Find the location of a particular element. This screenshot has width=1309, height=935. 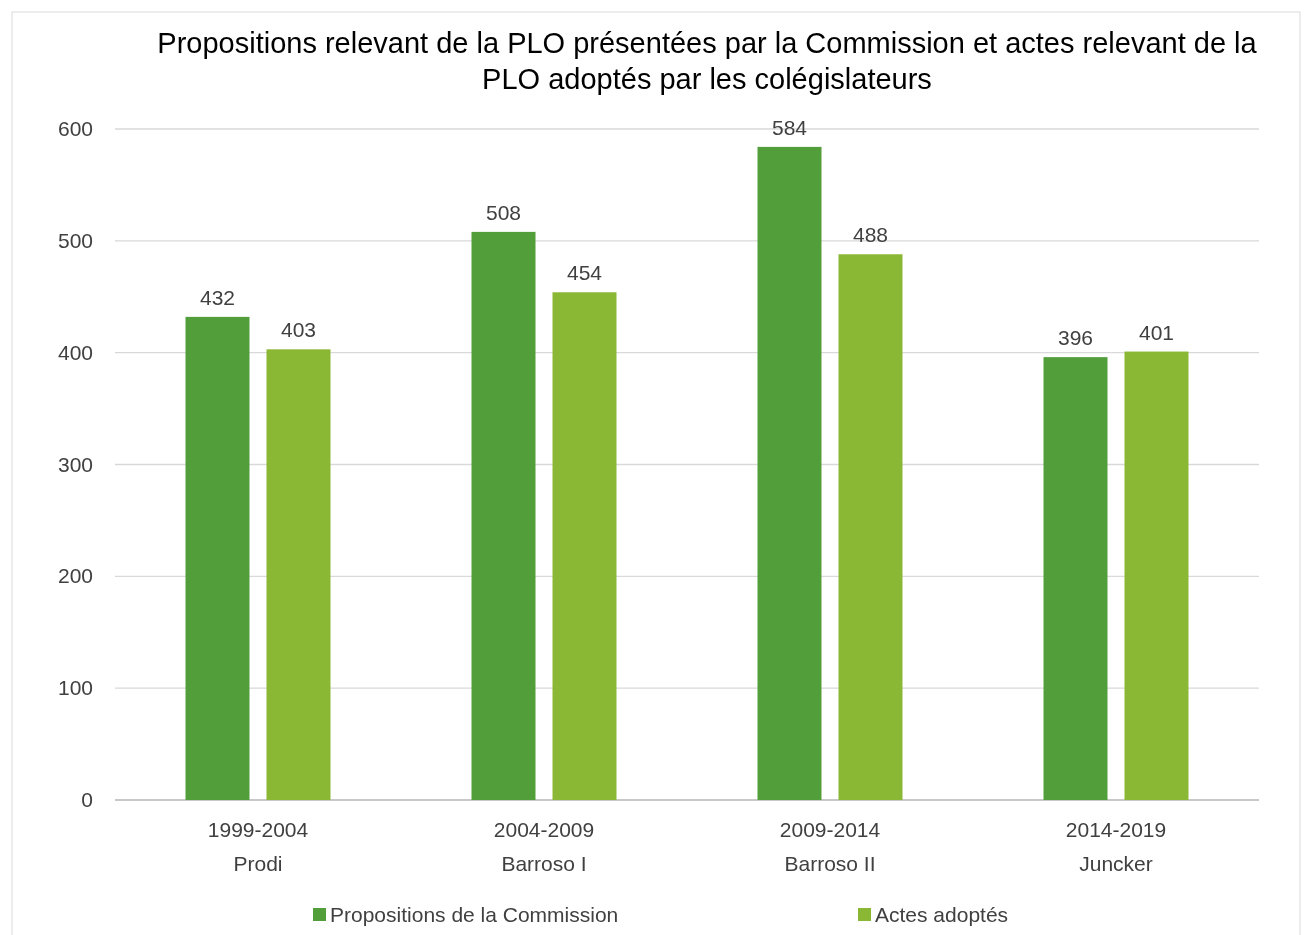

x-tick-label: 2004-2009 Barroso I is located at coordinates (544, 846).